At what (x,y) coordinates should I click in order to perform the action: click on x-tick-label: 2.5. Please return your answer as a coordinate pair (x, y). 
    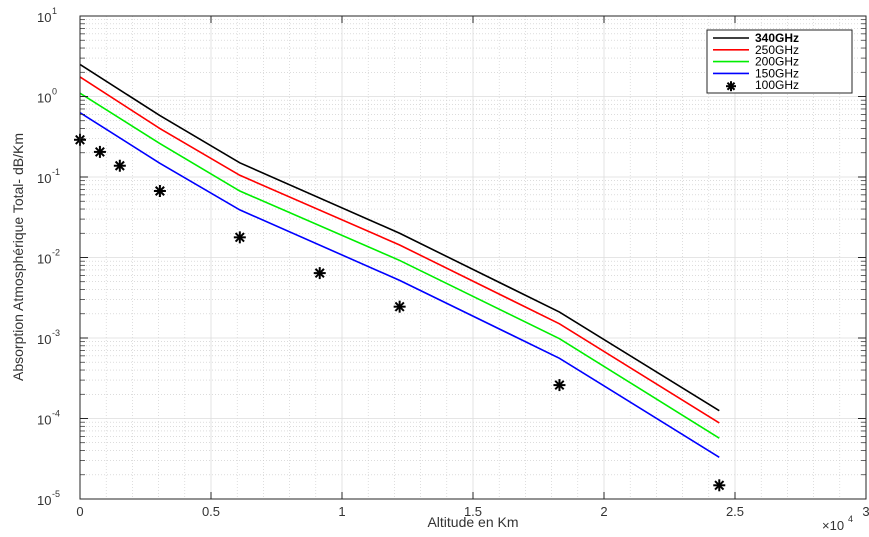
    Looking at the image, I should click on (735, 511).